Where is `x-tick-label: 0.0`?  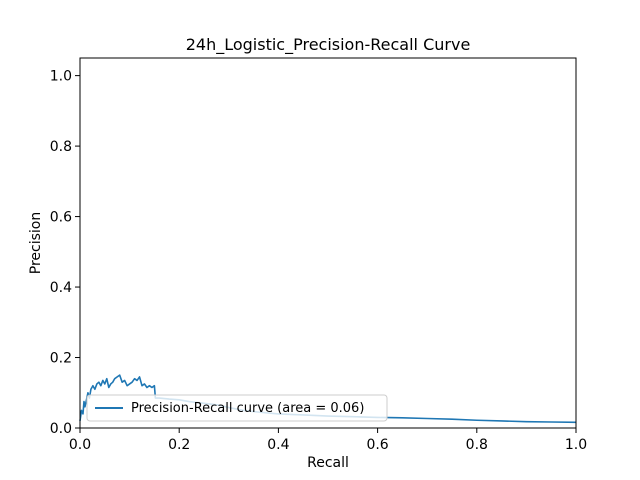 x-tick-label: 0.0 is located at coordinates (80, 445).